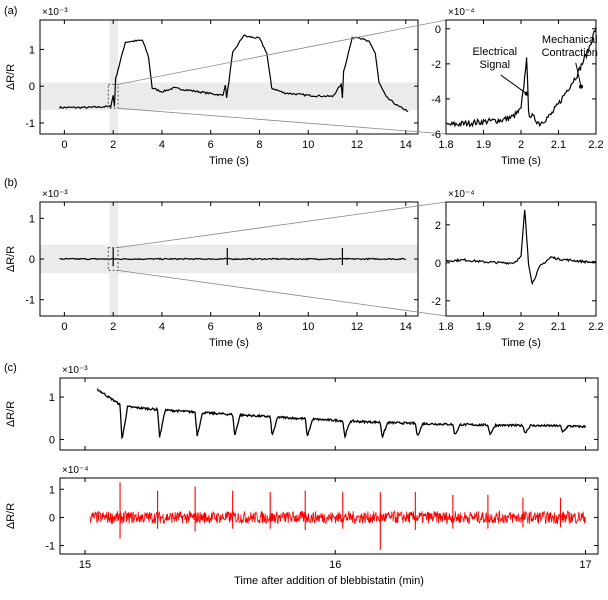 The image size is (608, 600). What do you see at coordinates (259, 327) in the screenshot?
I see `b_main-xtick-label: 8` at bounding box center [259, 327].